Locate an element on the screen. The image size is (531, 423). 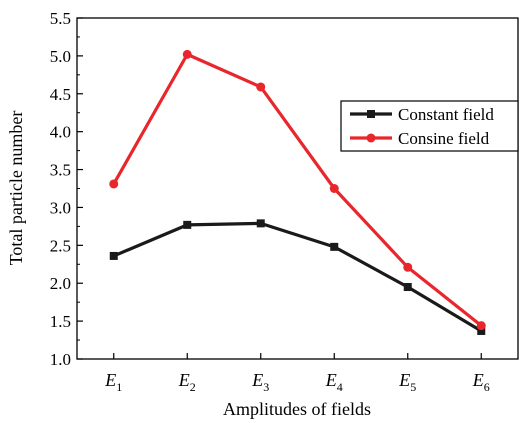
y-tick-label: 2.5 is located at coordinates (60, 245).